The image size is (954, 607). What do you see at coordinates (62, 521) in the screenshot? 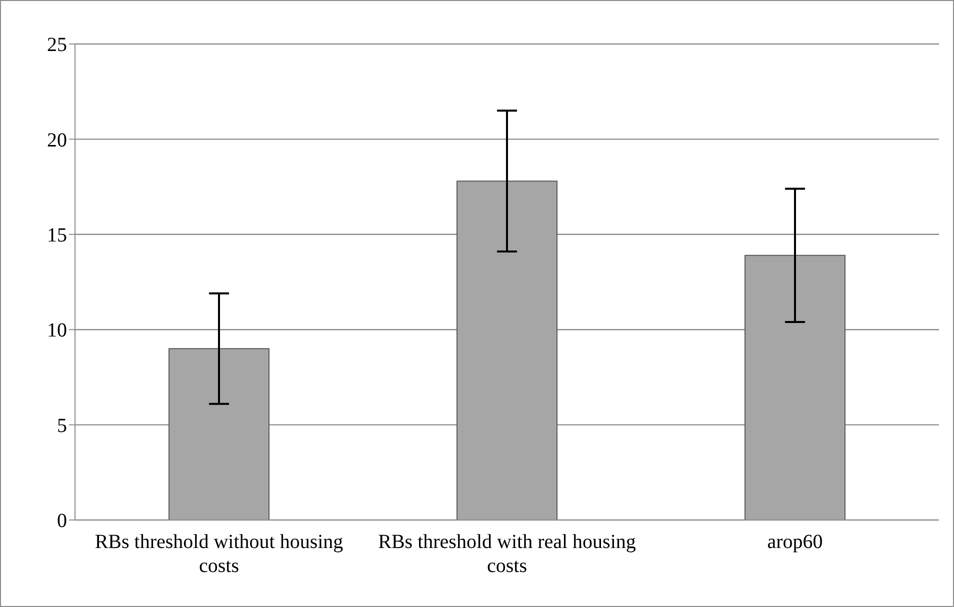
I see `y-tick-label: 0` at bounding box center [62, 521].